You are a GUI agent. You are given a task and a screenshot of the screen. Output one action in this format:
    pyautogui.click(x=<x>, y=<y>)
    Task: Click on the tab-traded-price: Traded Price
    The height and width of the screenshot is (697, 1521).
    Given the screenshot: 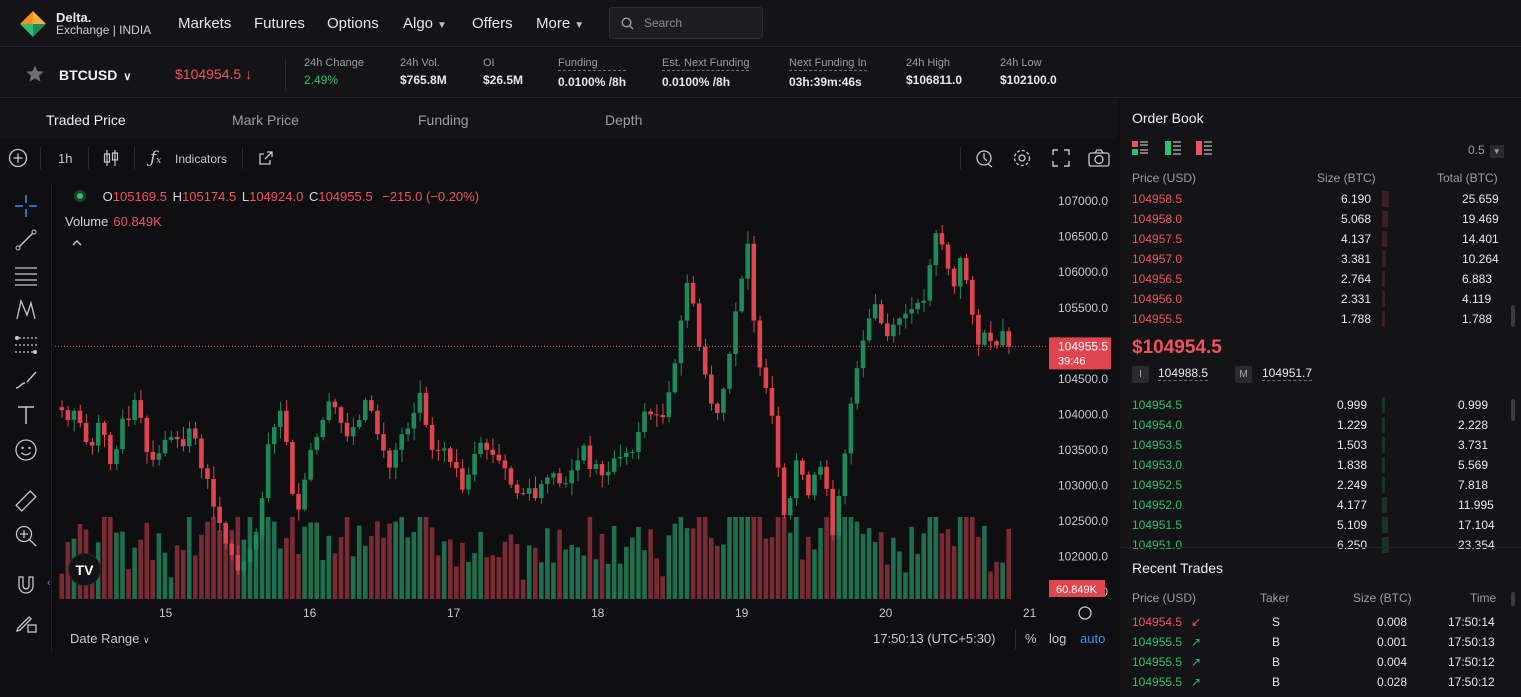 What is the action you would take?
    pyautogui.click(x=86, y=120)
    